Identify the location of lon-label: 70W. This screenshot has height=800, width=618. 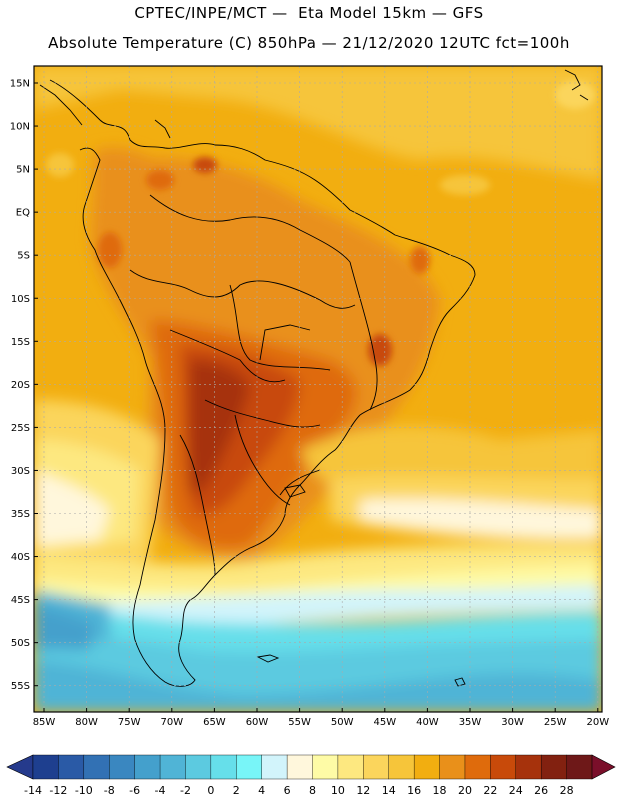
(171, 722).